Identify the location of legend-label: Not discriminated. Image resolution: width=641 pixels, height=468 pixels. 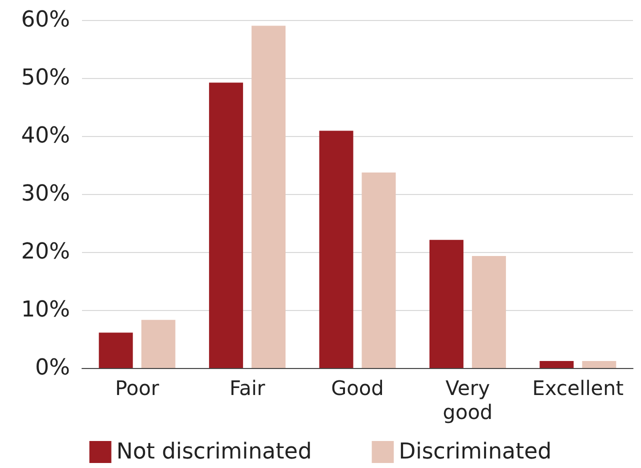
(214, 452).